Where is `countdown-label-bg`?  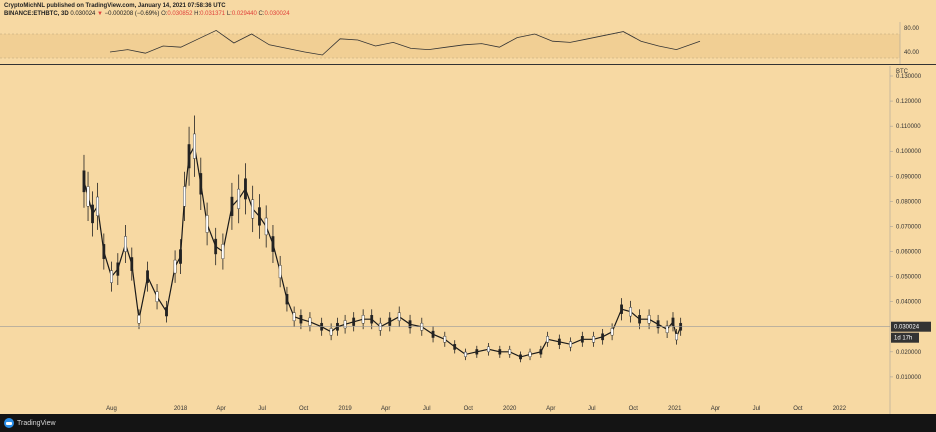 countdown-label-bg is located at coordinates (905, 337).